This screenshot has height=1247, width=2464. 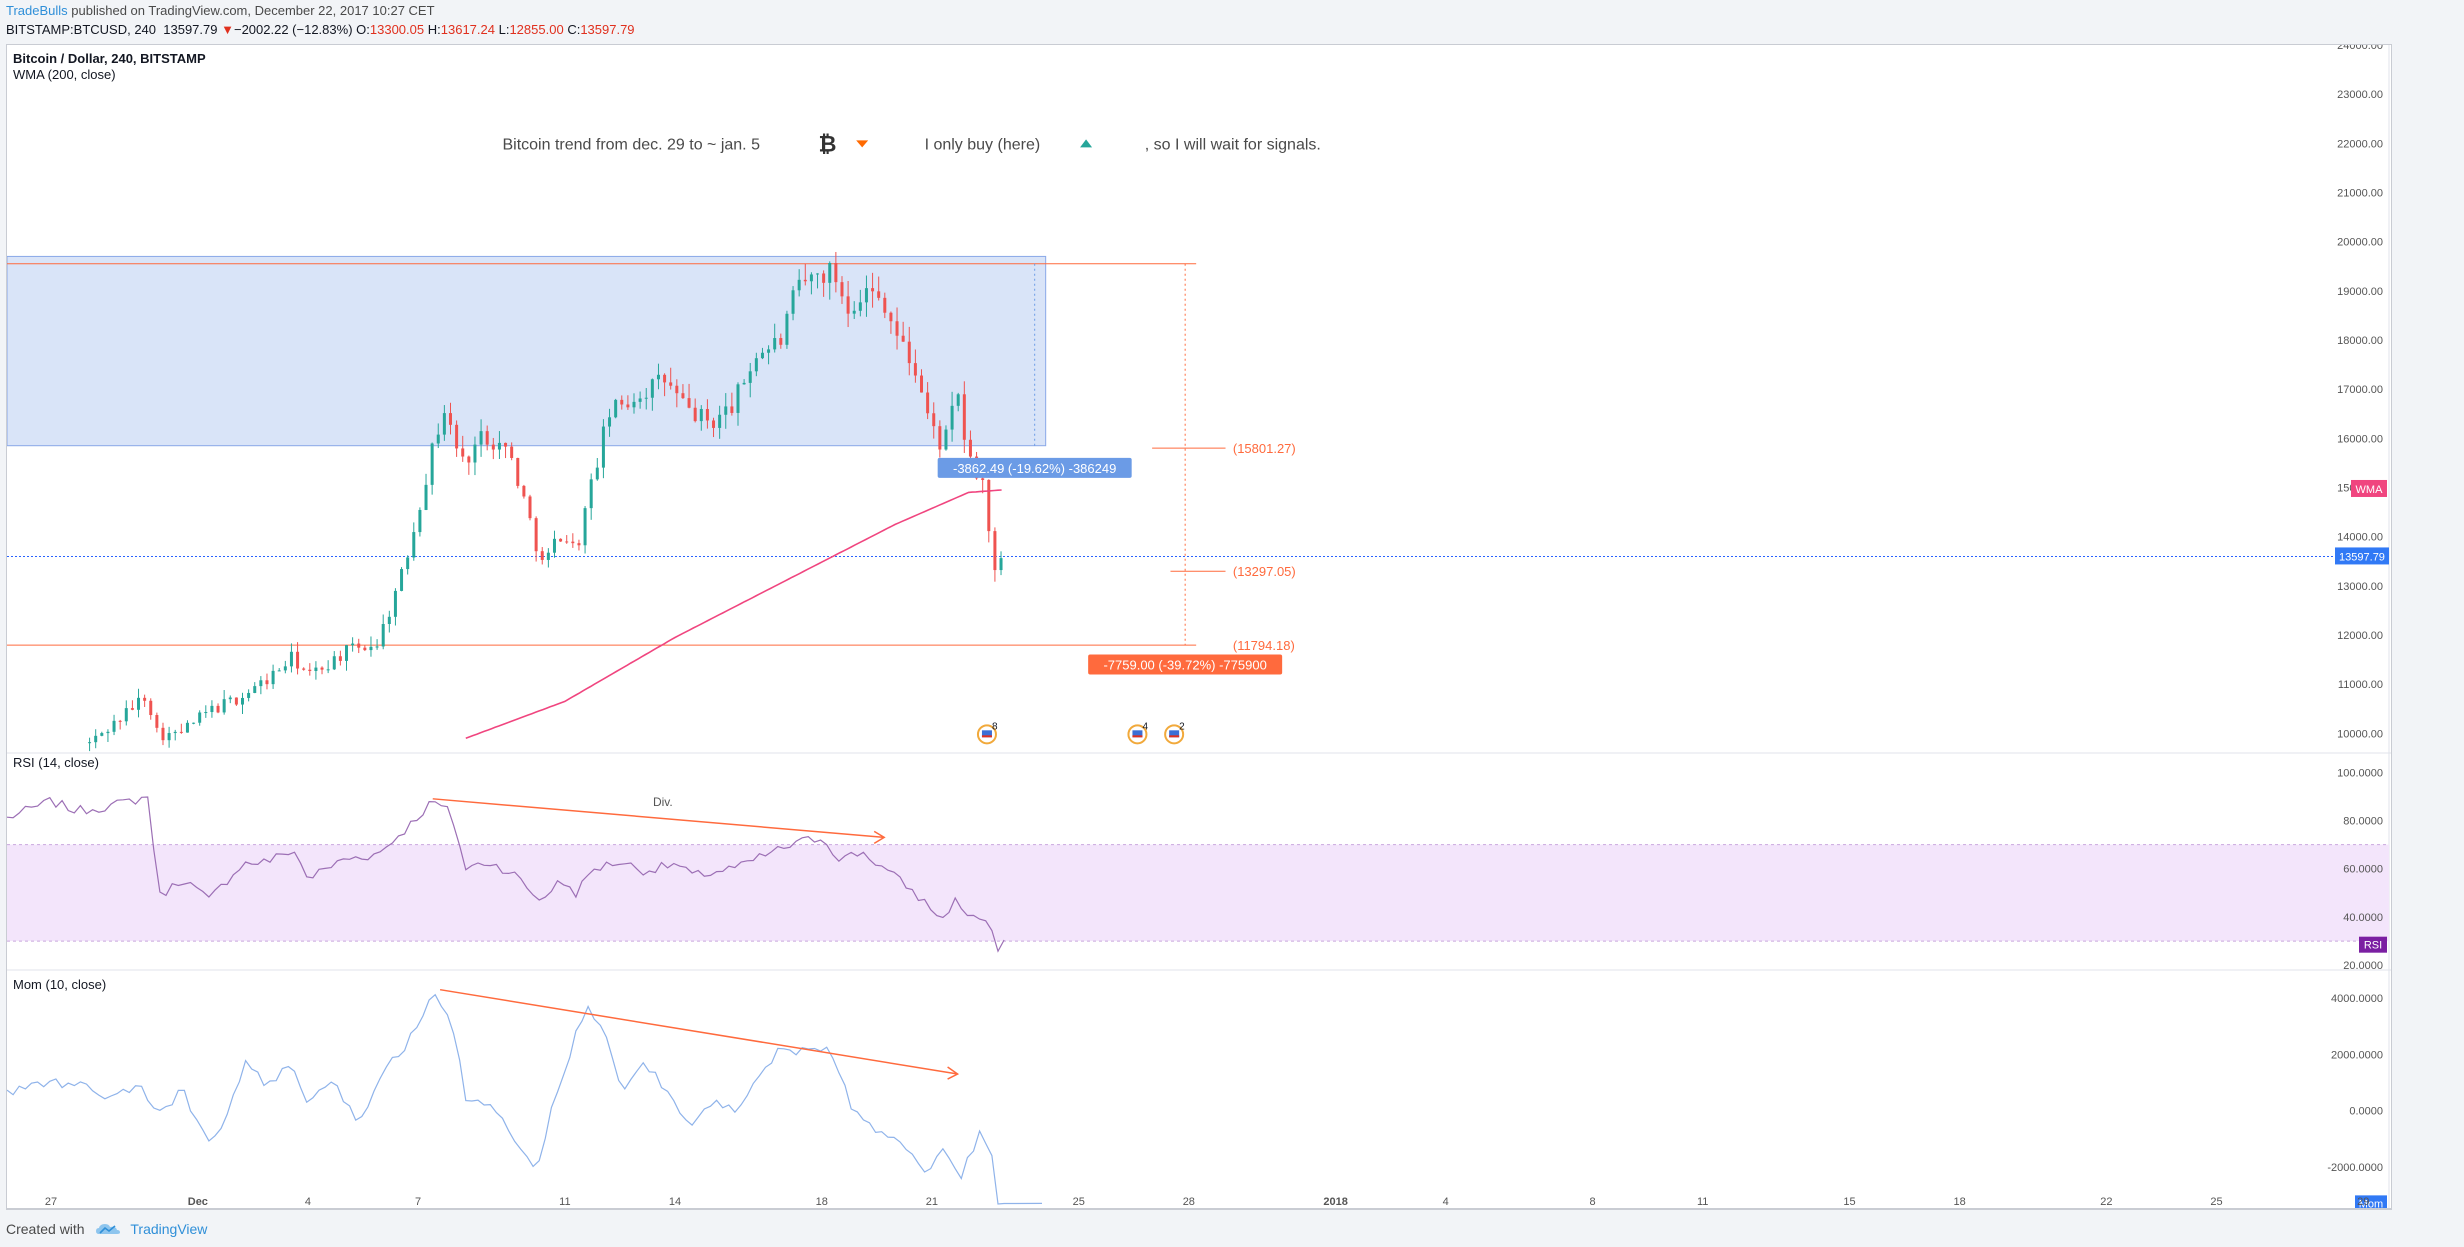 I want to click on mom-tick-label: 4000.0000, so click(x=2357, y=999).